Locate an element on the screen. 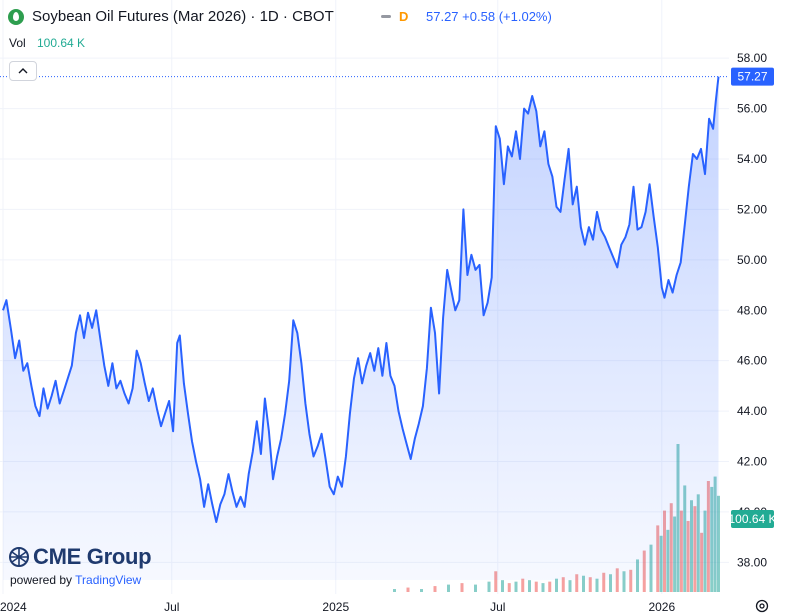 This screenshot has width=795, height=616. last-volume-axis-label: 100.64 K is located at coordinates (752, 519).